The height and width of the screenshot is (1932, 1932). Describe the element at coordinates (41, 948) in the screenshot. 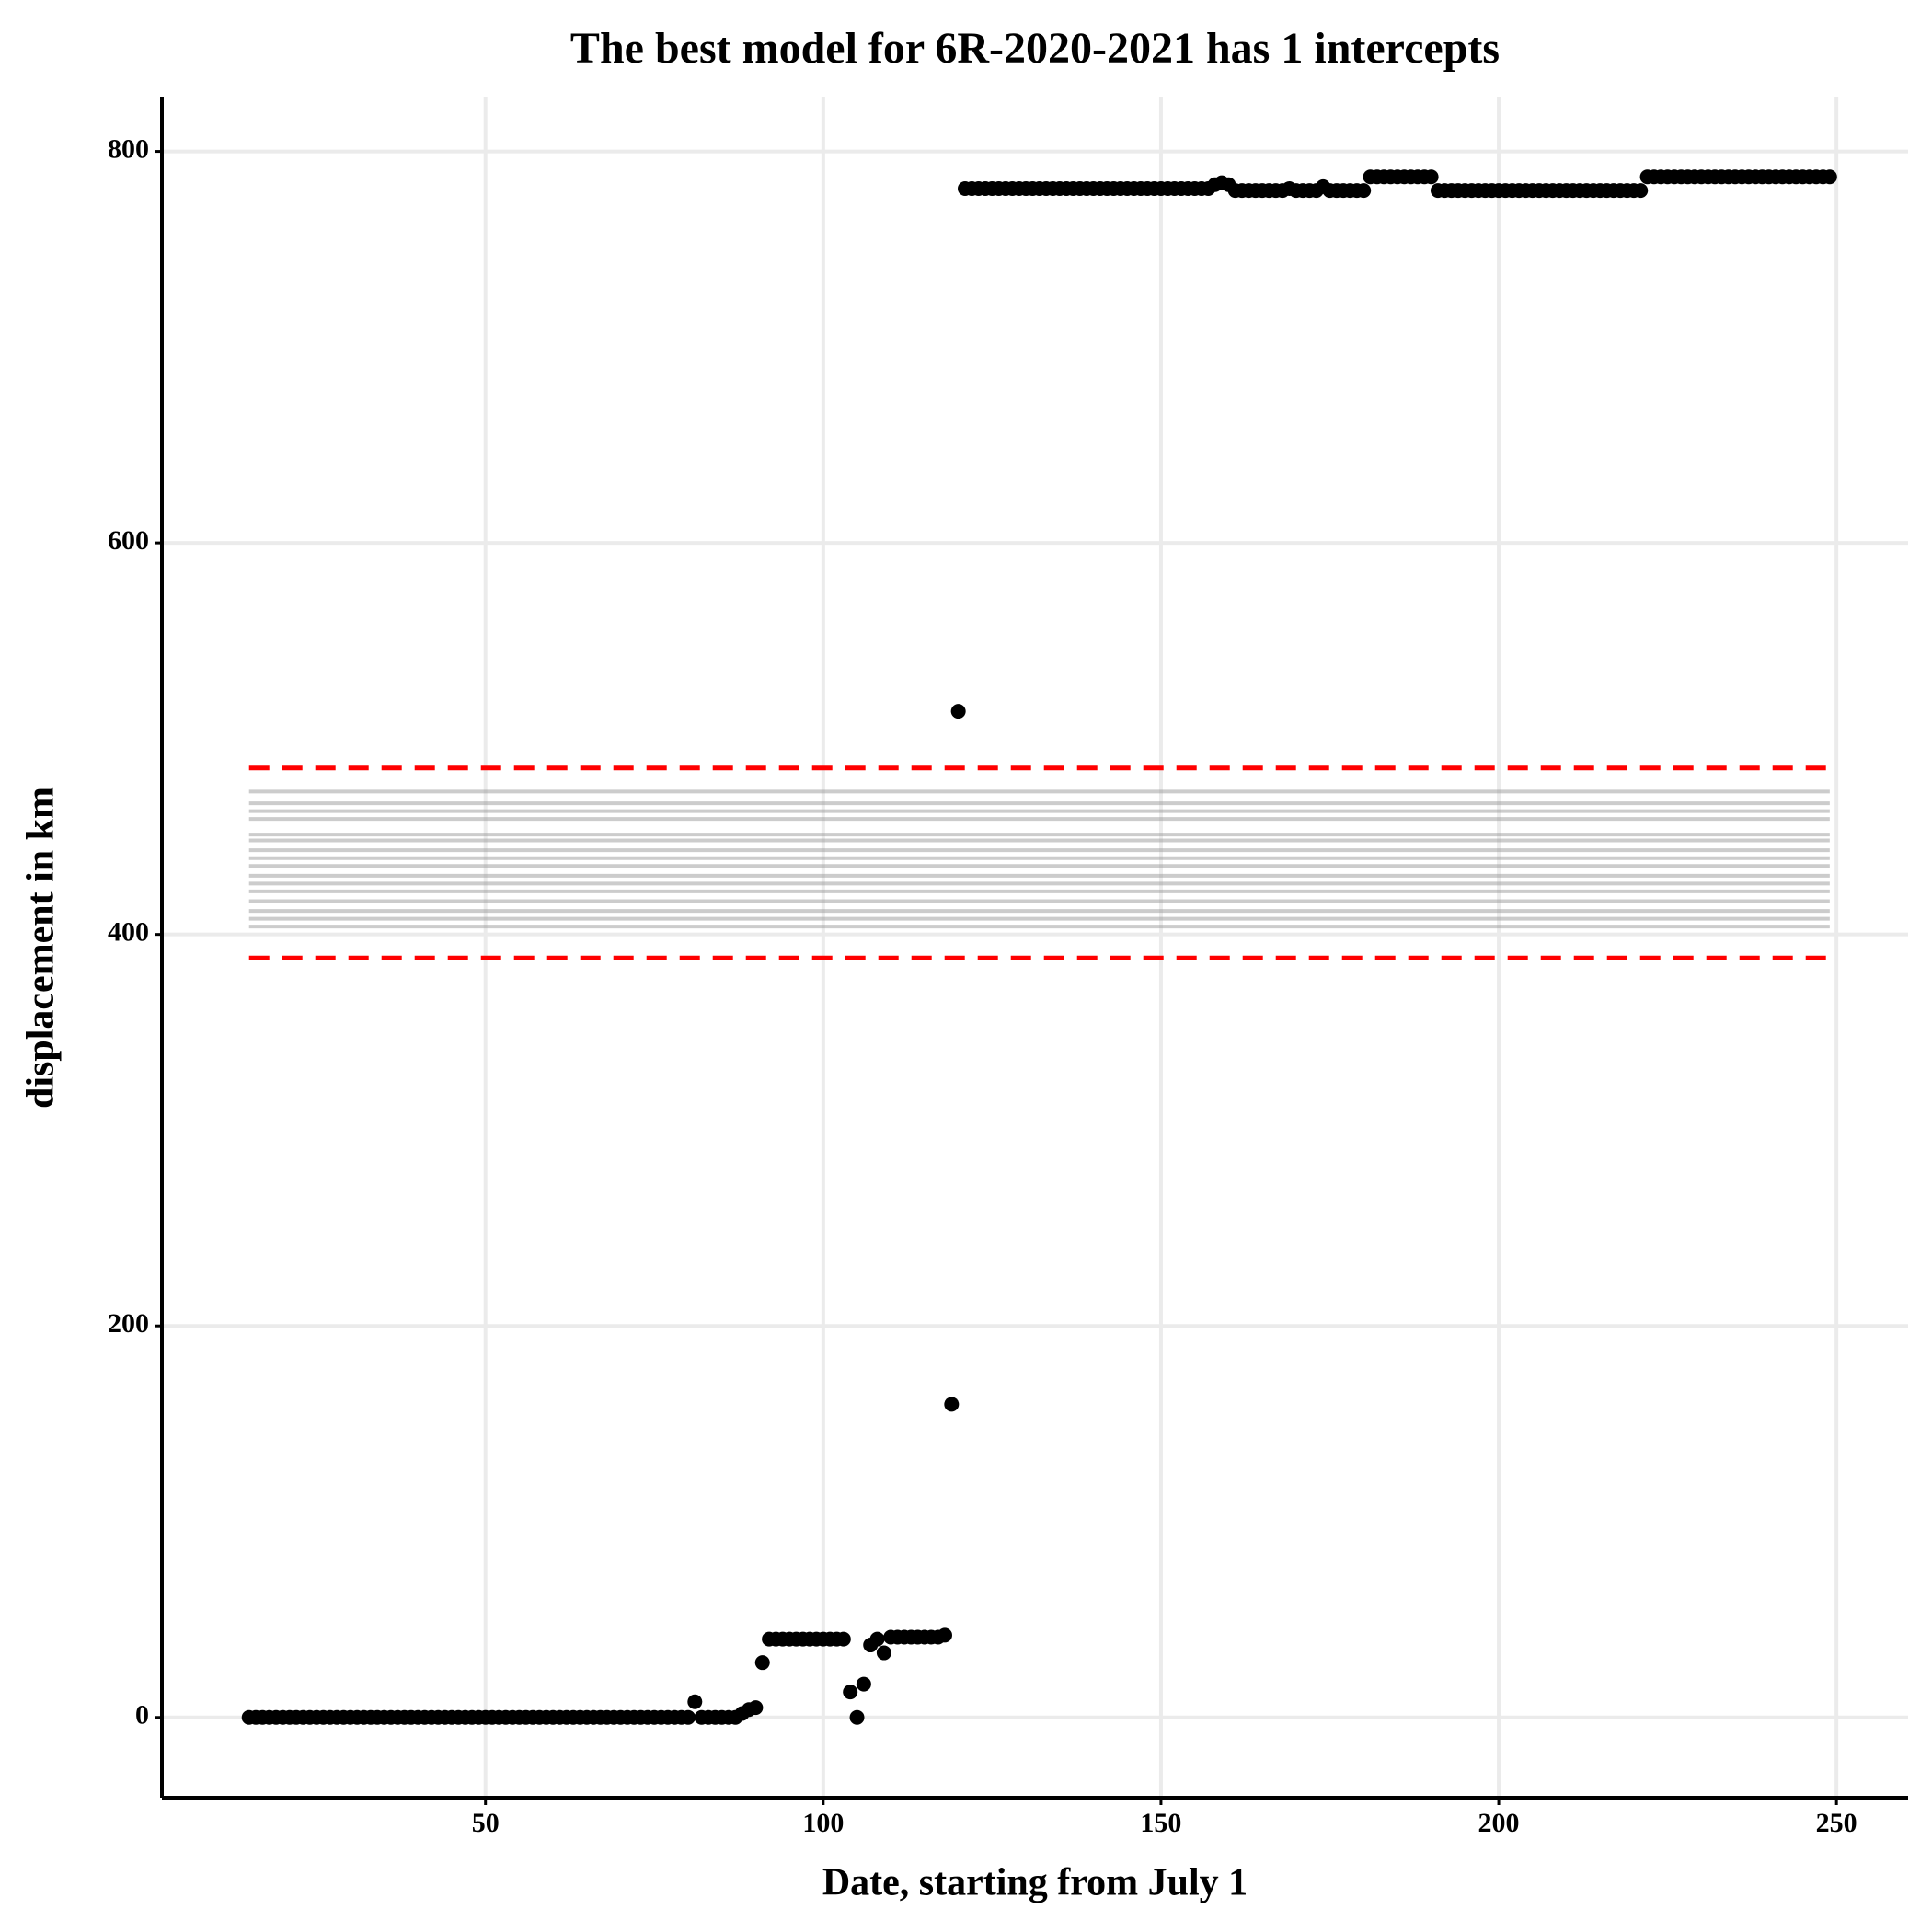

I see `y-axis-label: displacement in km` at that location.